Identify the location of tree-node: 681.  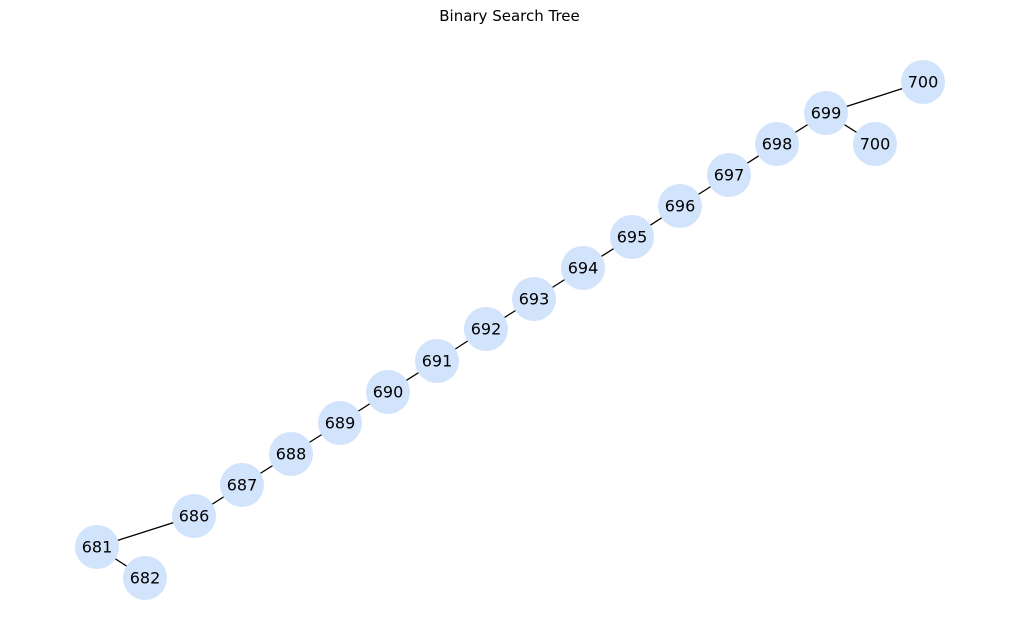
(97, 547).